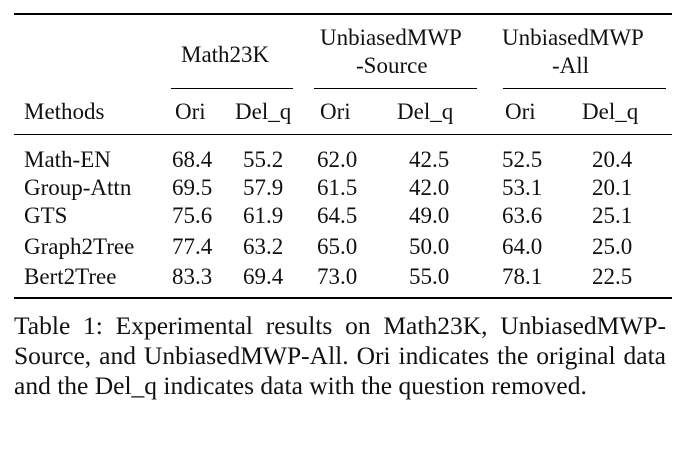  What do you see at coordinates (429, 215) in the screenshot?
I see `cell-value: 49.0` at bounding box center [429, 215].